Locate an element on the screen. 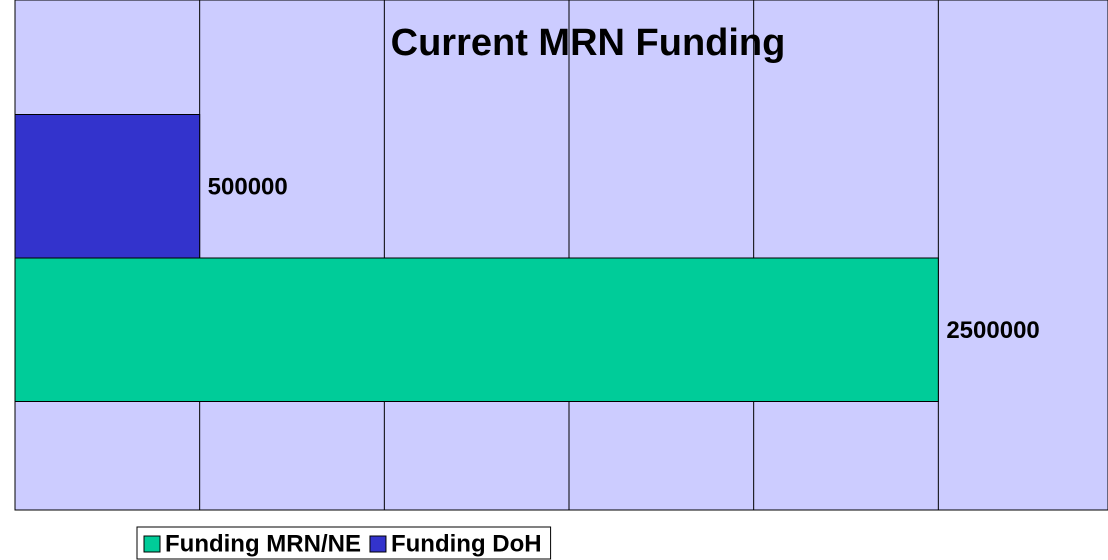  data-label: 2500000 is located at coordinates (992, 330).